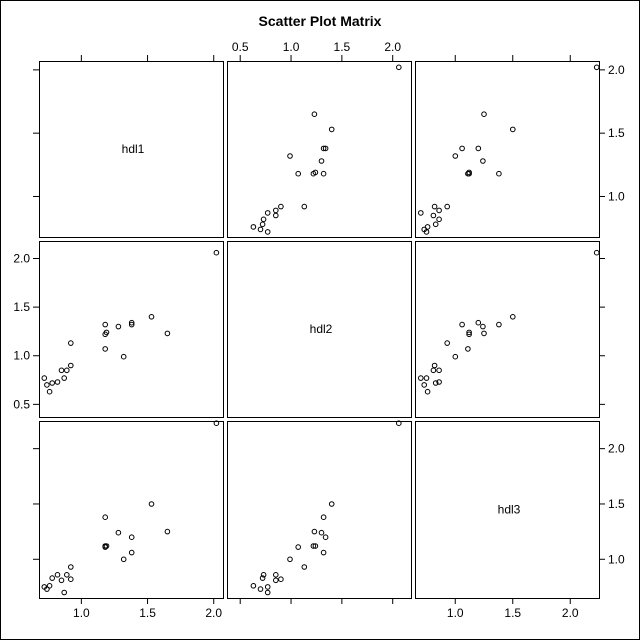  I want to click on x-tick-label-hdl1-2: 2.0, so click(213, 613).